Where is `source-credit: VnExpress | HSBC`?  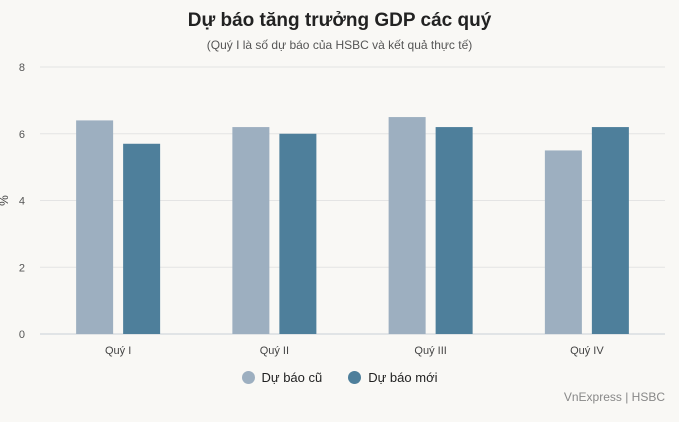 source-credit: VnExpress | HSBC is located at coordinates (614, 397).